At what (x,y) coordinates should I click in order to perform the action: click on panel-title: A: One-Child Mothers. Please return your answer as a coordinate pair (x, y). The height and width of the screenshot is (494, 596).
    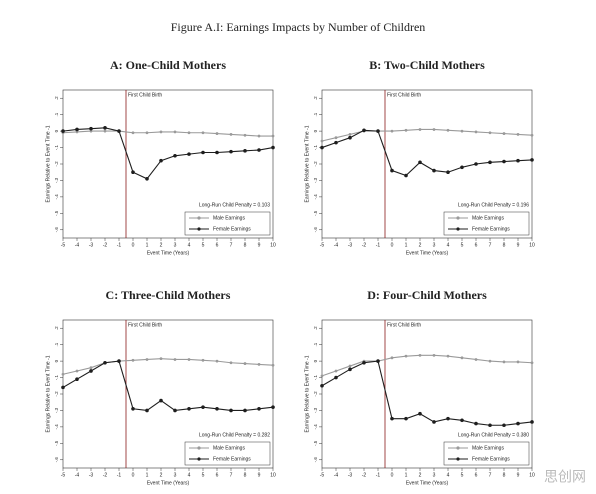
    Looking at the image, I should click on (168, 65).